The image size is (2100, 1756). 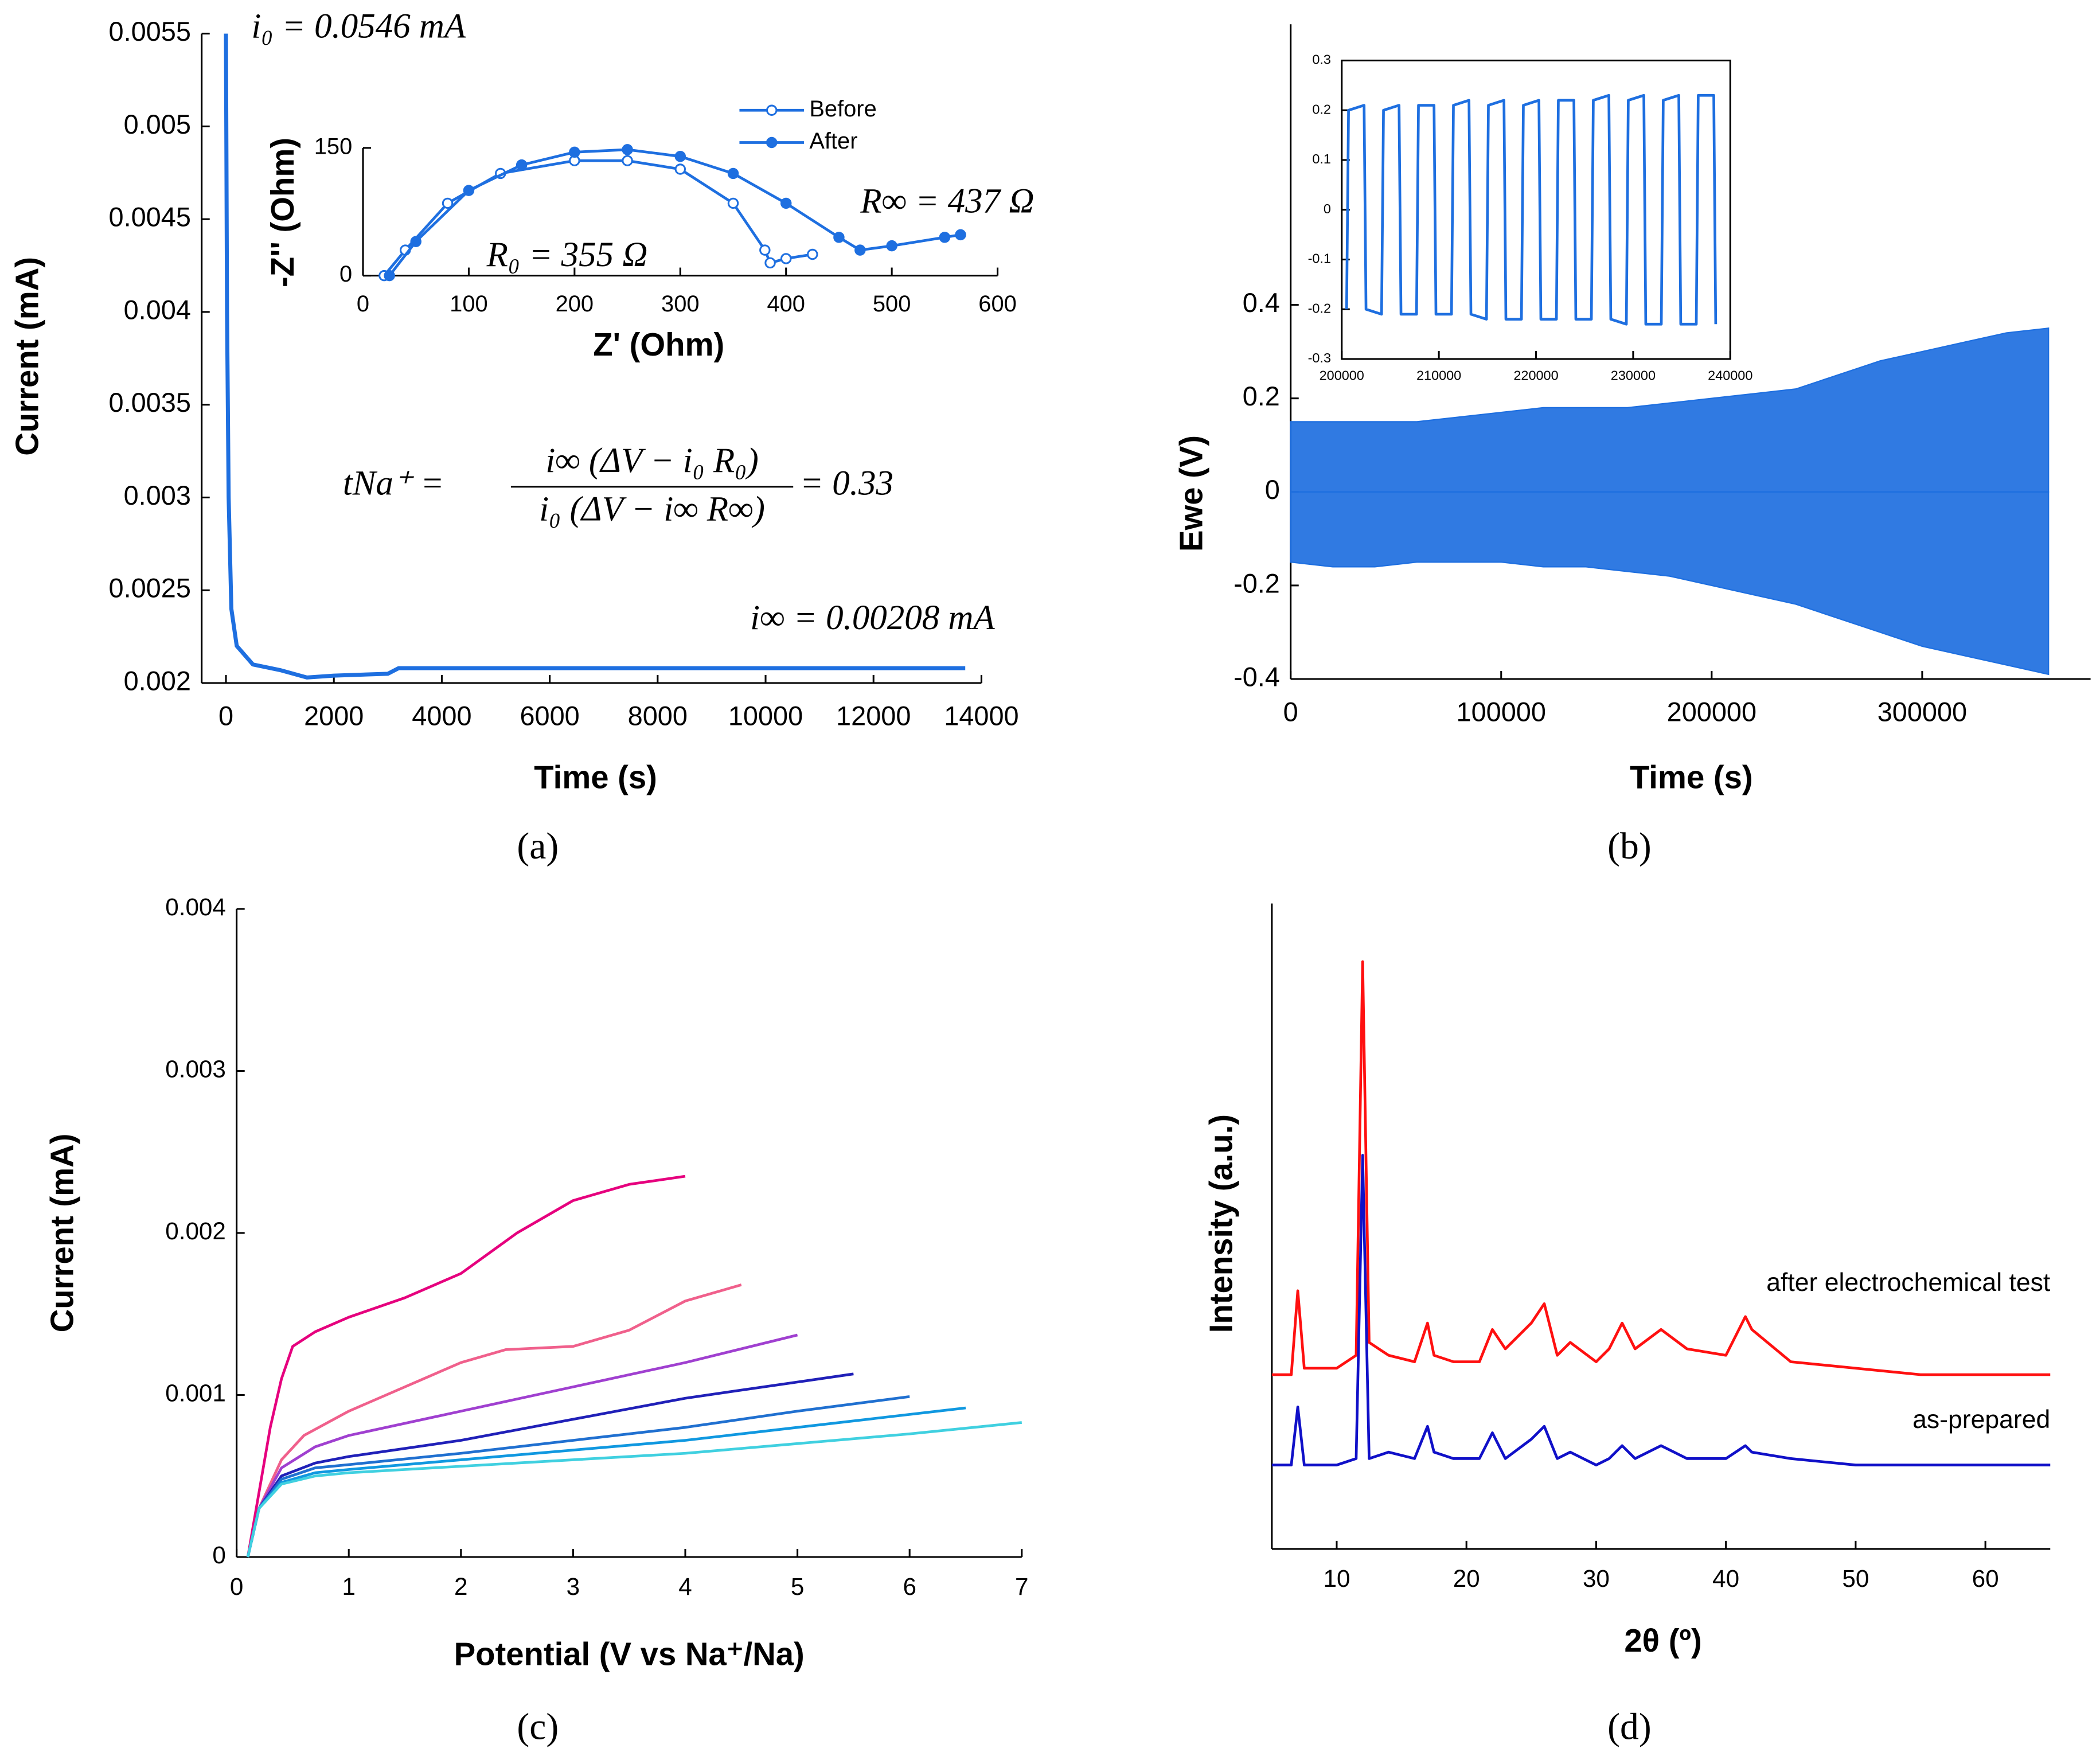 I want to click on annotation: i∞ = 0.00208 mA, so click(x=872, y=618).